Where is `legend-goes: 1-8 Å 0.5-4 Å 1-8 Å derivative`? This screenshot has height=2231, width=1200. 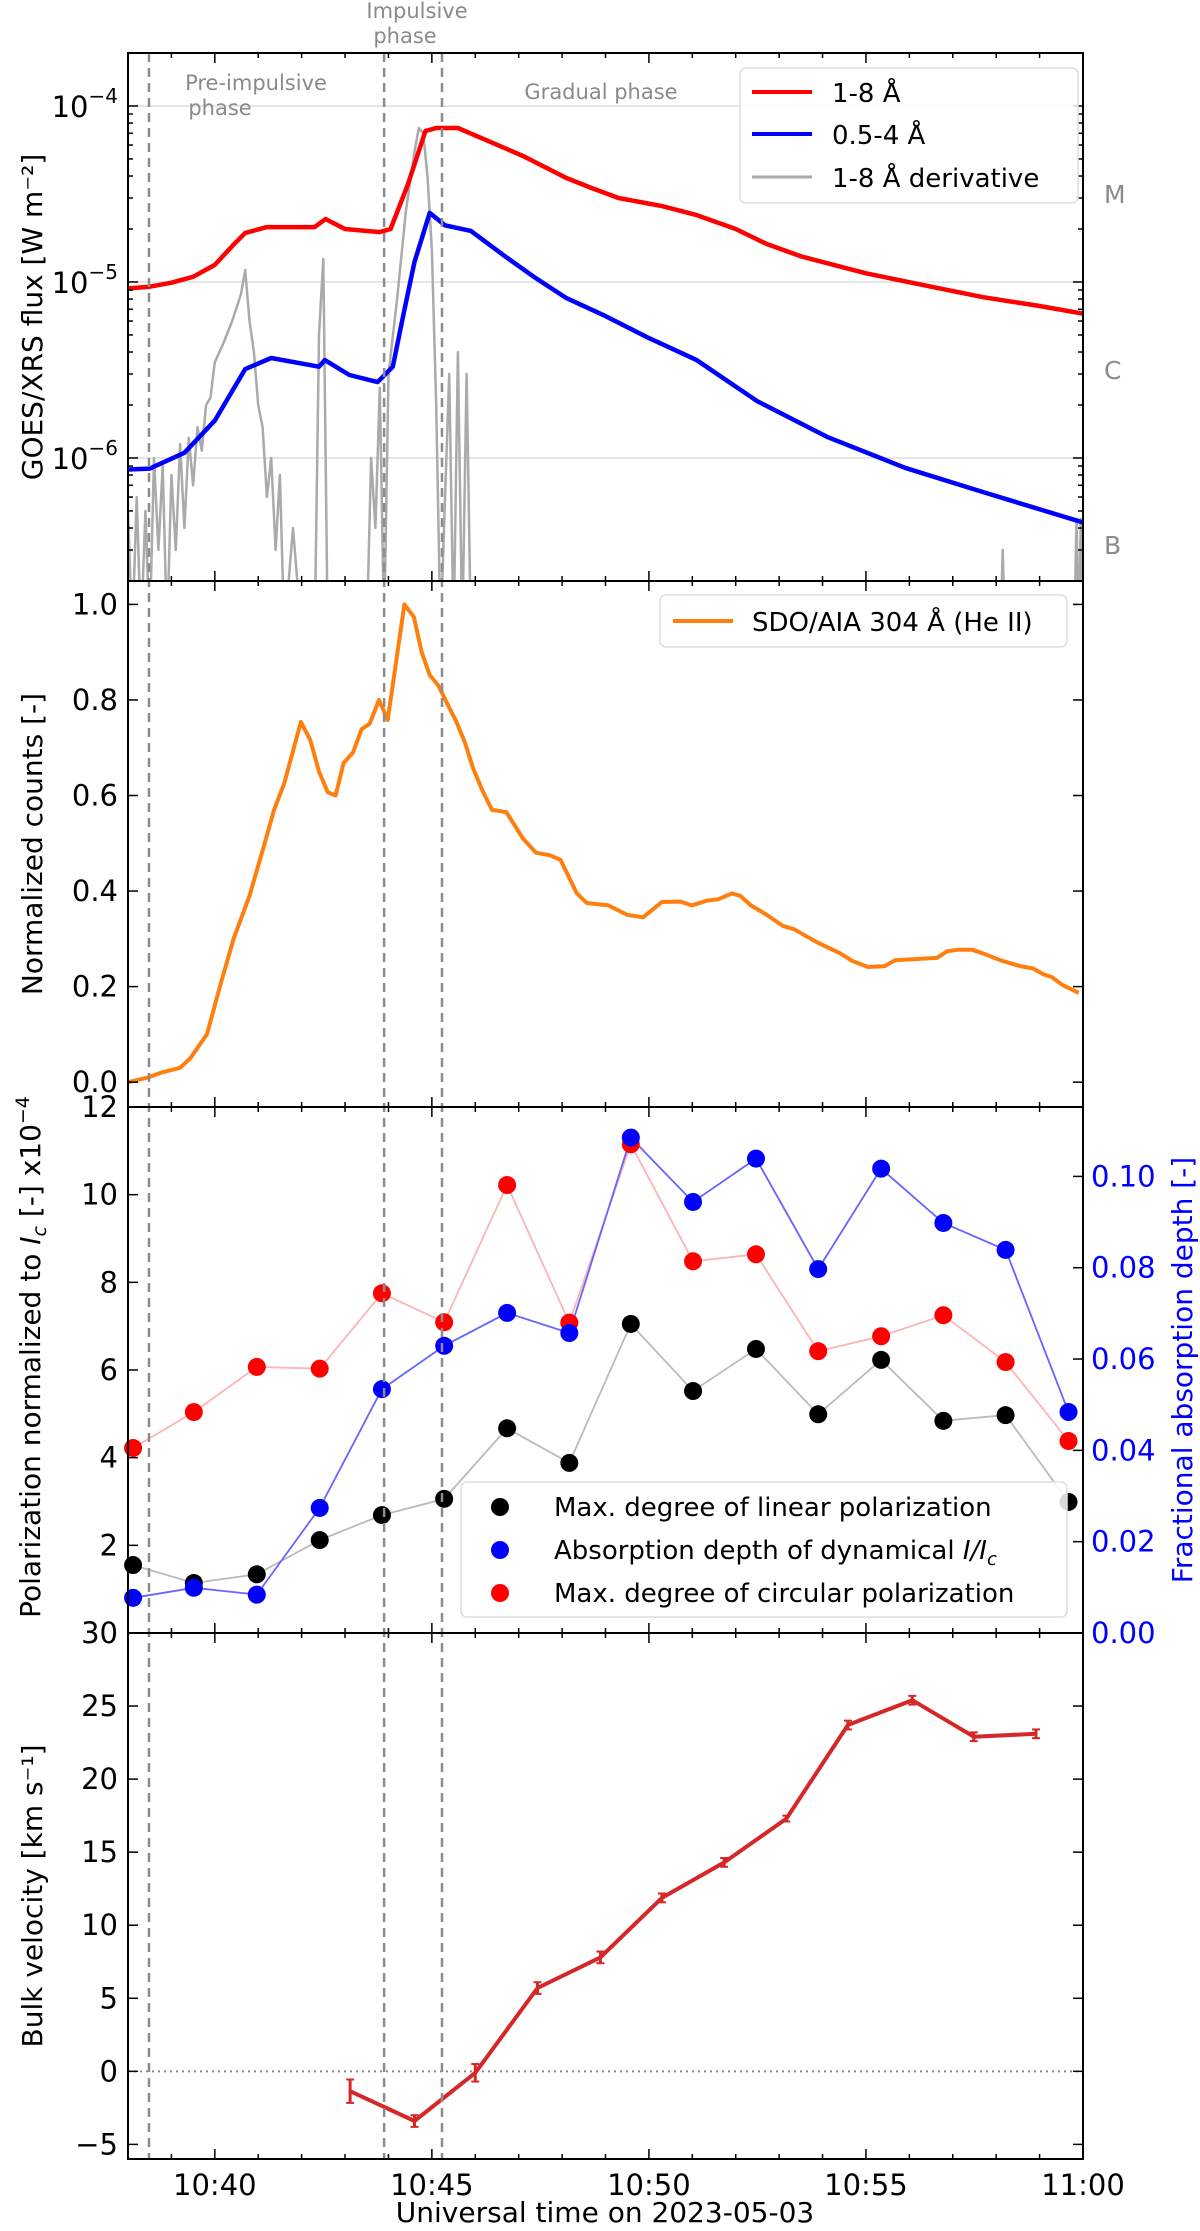
legend-goes: 1-8 Å 0.5-4 Å 1-8 Å derivative is located at coordinates (909, 135).